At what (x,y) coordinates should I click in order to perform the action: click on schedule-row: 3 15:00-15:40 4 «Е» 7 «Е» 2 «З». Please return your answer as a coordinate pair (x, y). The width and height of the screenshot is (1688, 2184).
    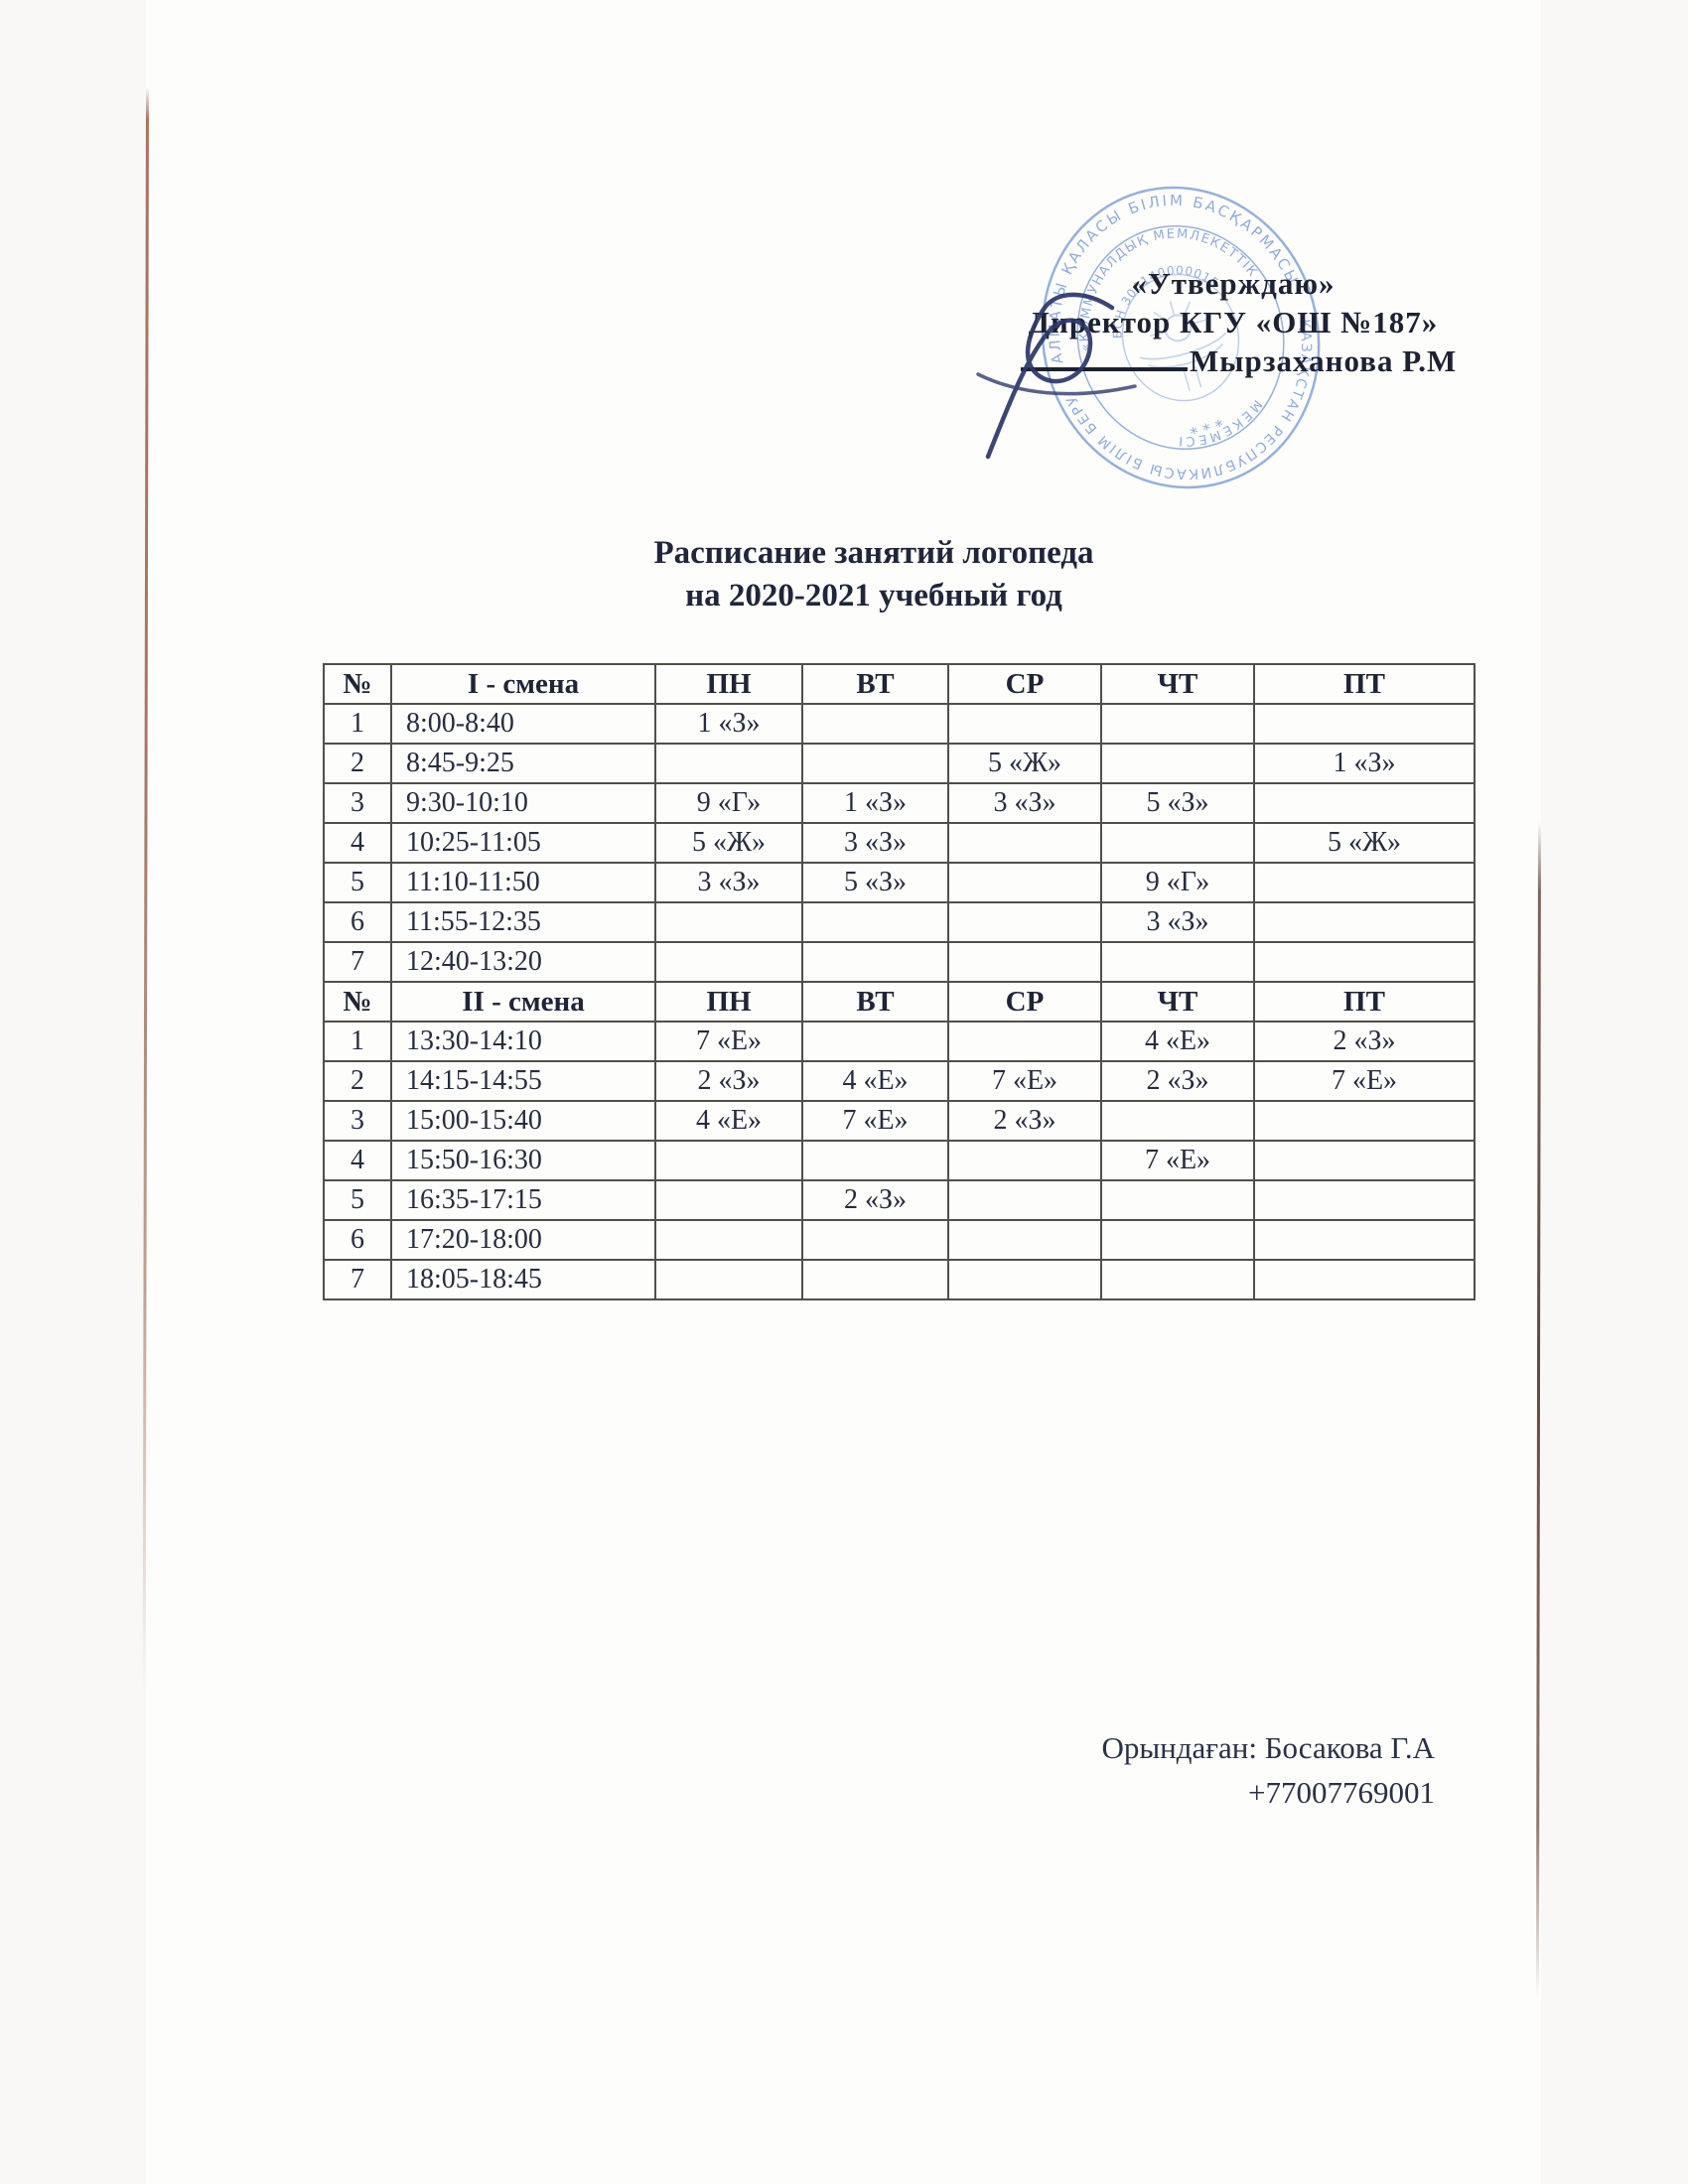
    Looking at the image, I should click on (899, 1121).